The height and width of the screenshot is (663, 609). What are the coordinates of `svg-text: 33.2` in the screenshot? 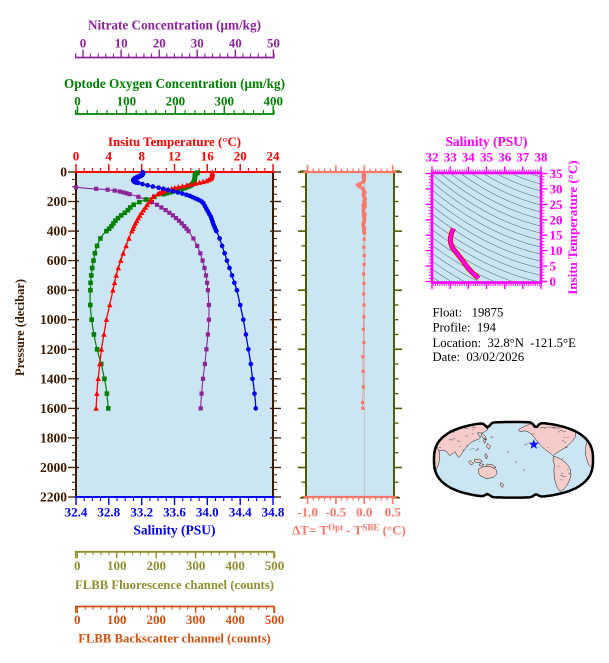 It's located at (141, 512).